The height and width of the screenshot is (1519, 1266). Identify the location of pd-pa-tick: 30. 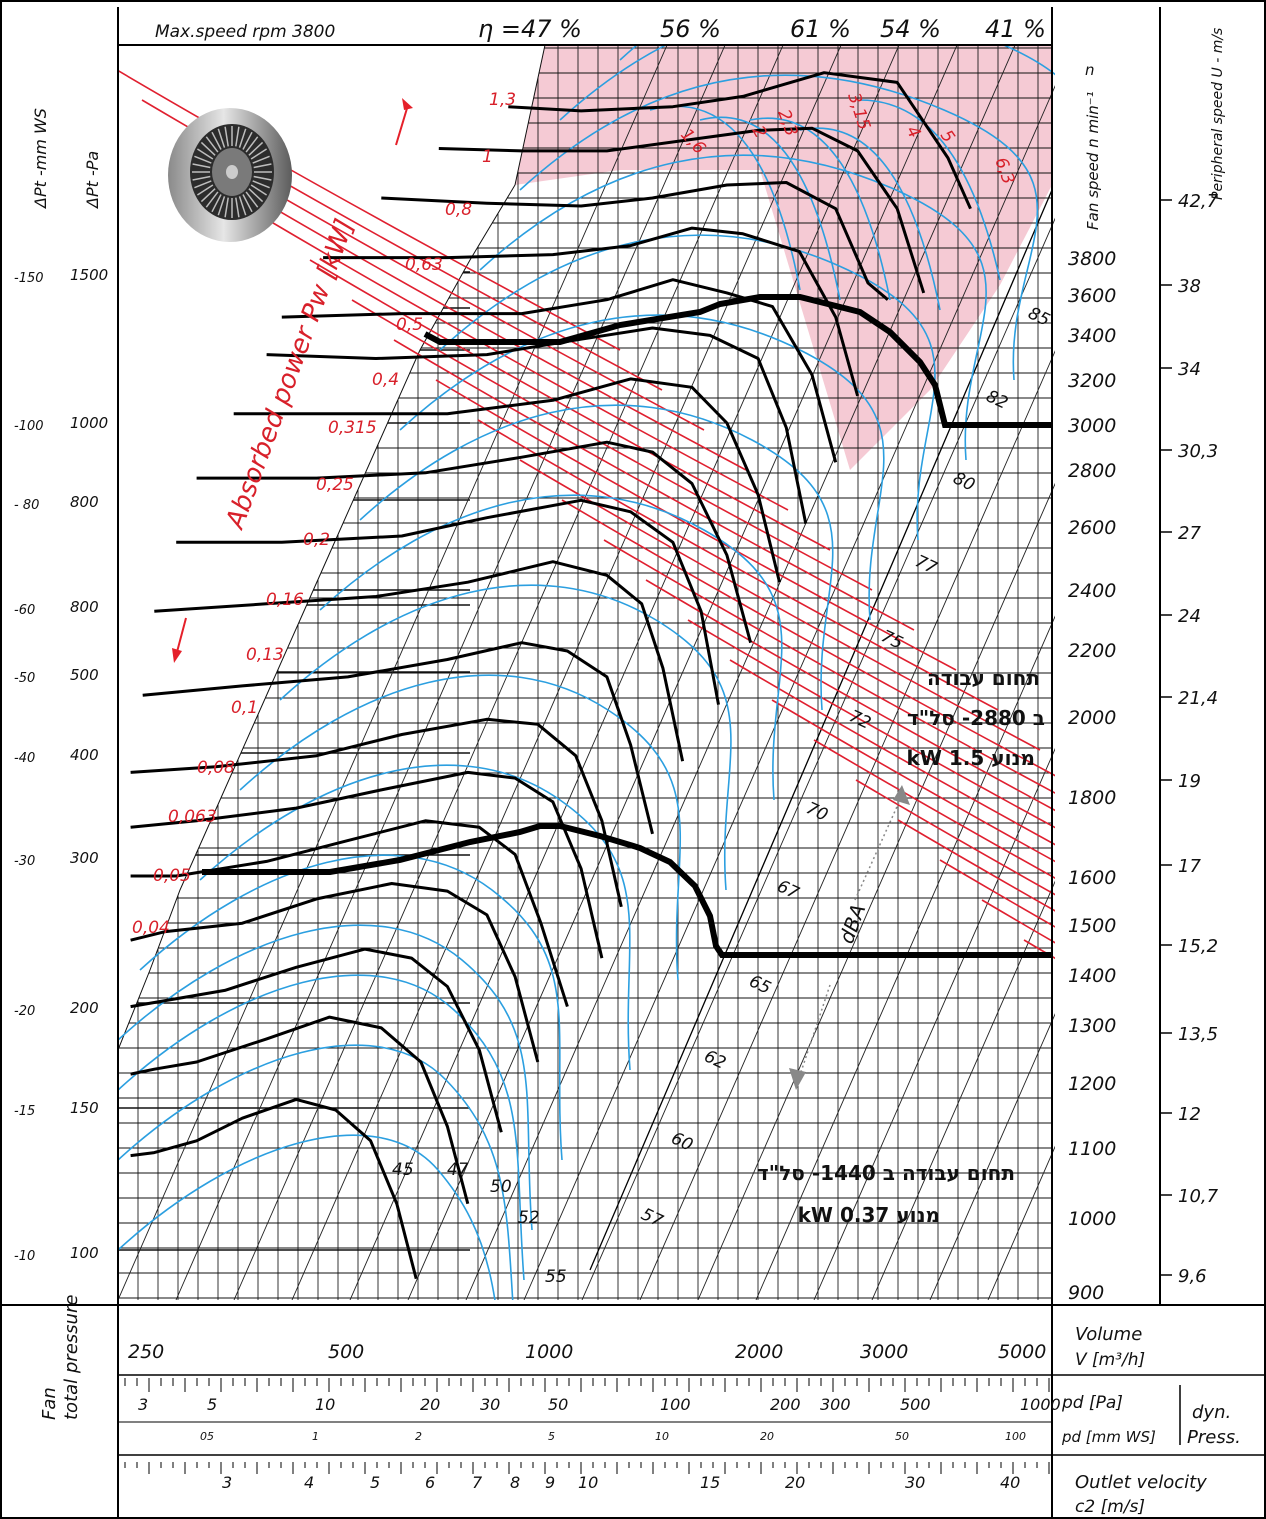
(490, 1404).